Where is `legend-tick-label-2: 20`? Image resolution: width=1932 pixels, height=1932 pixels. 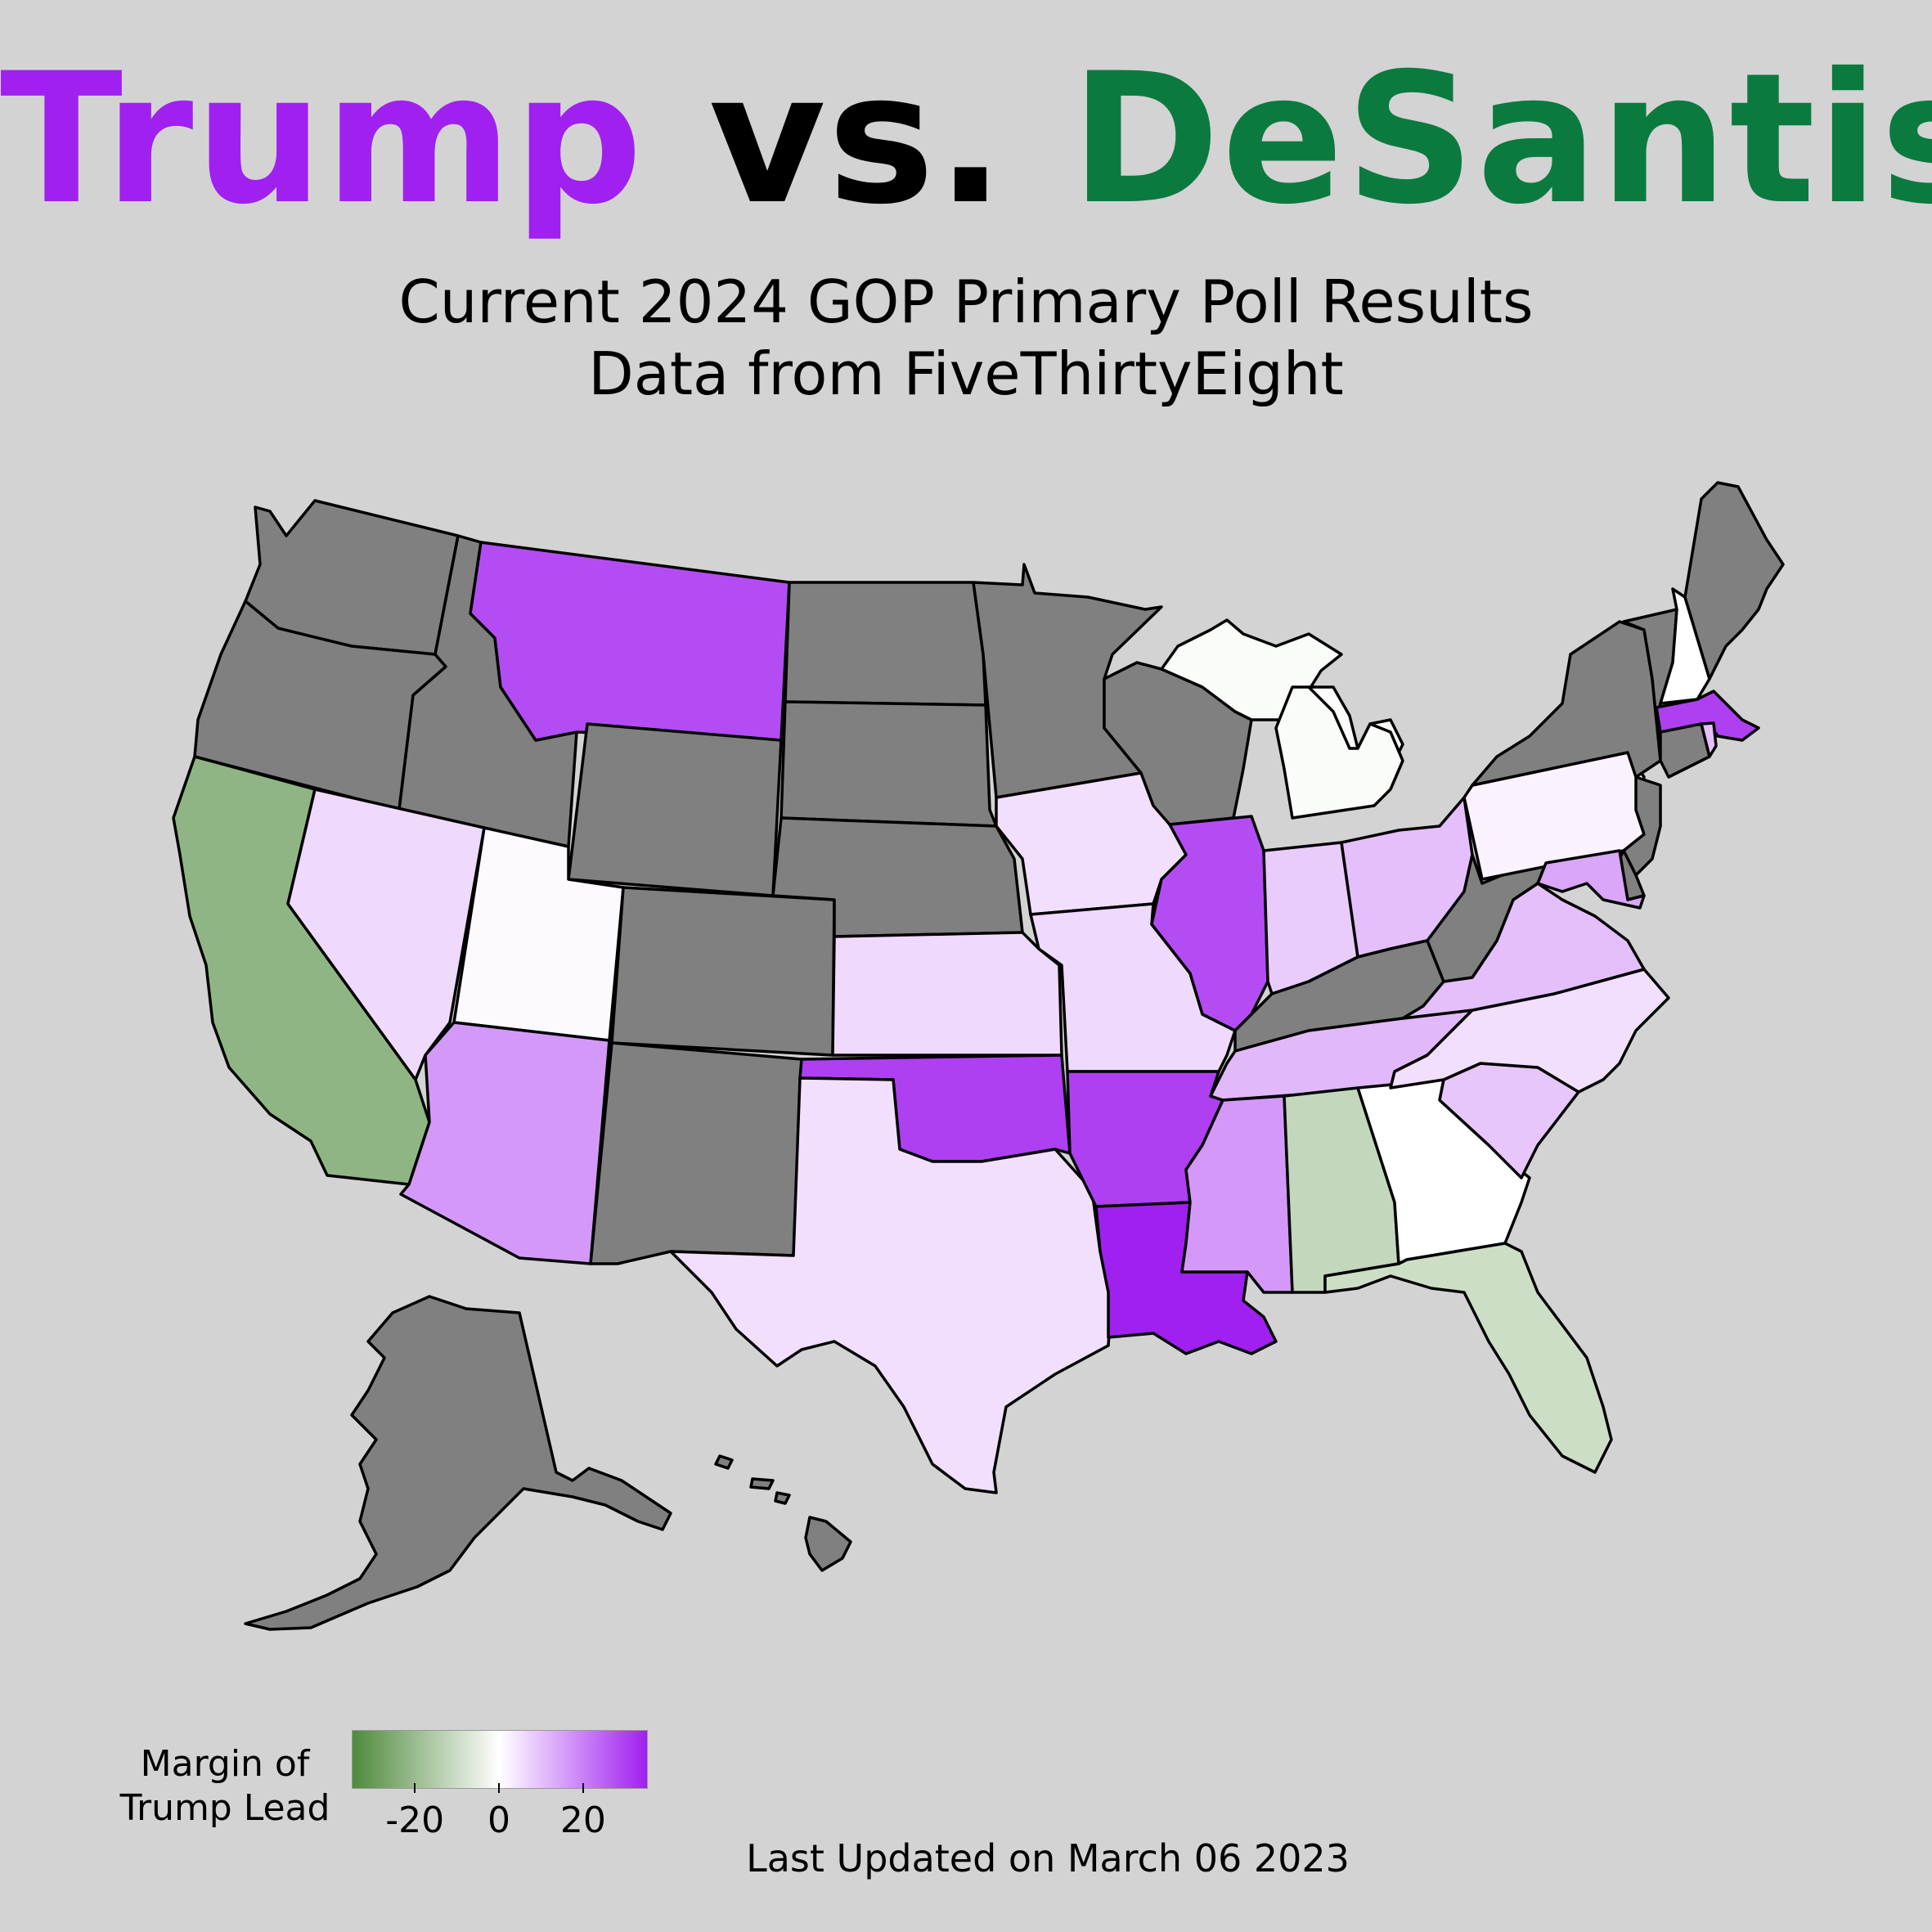
legend-tick-label-2: 20 is located at coordinates (583, 1820).